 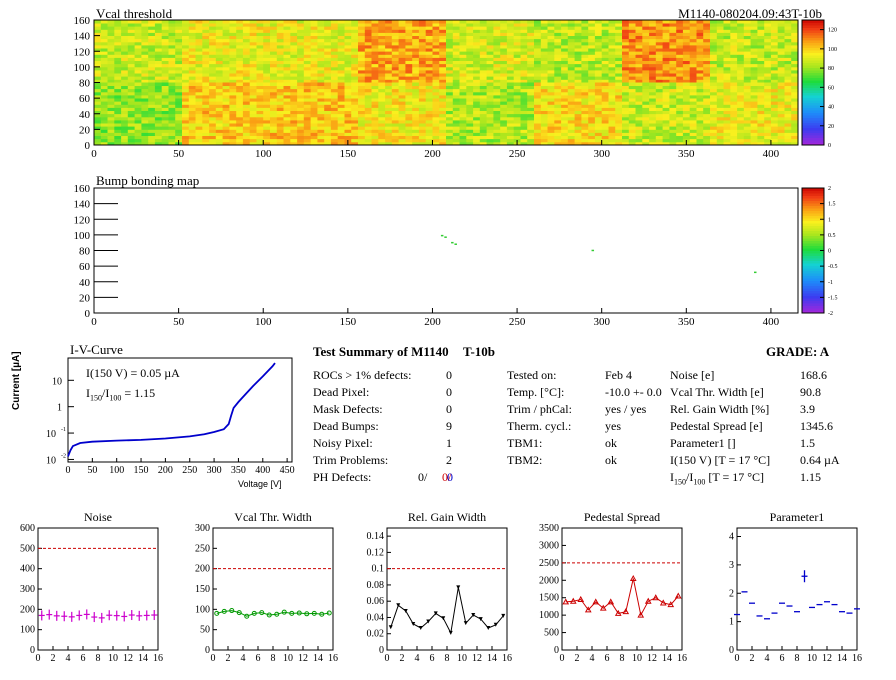 I want to click on plot-xtick-label: 0, so click(x=213, y=658).